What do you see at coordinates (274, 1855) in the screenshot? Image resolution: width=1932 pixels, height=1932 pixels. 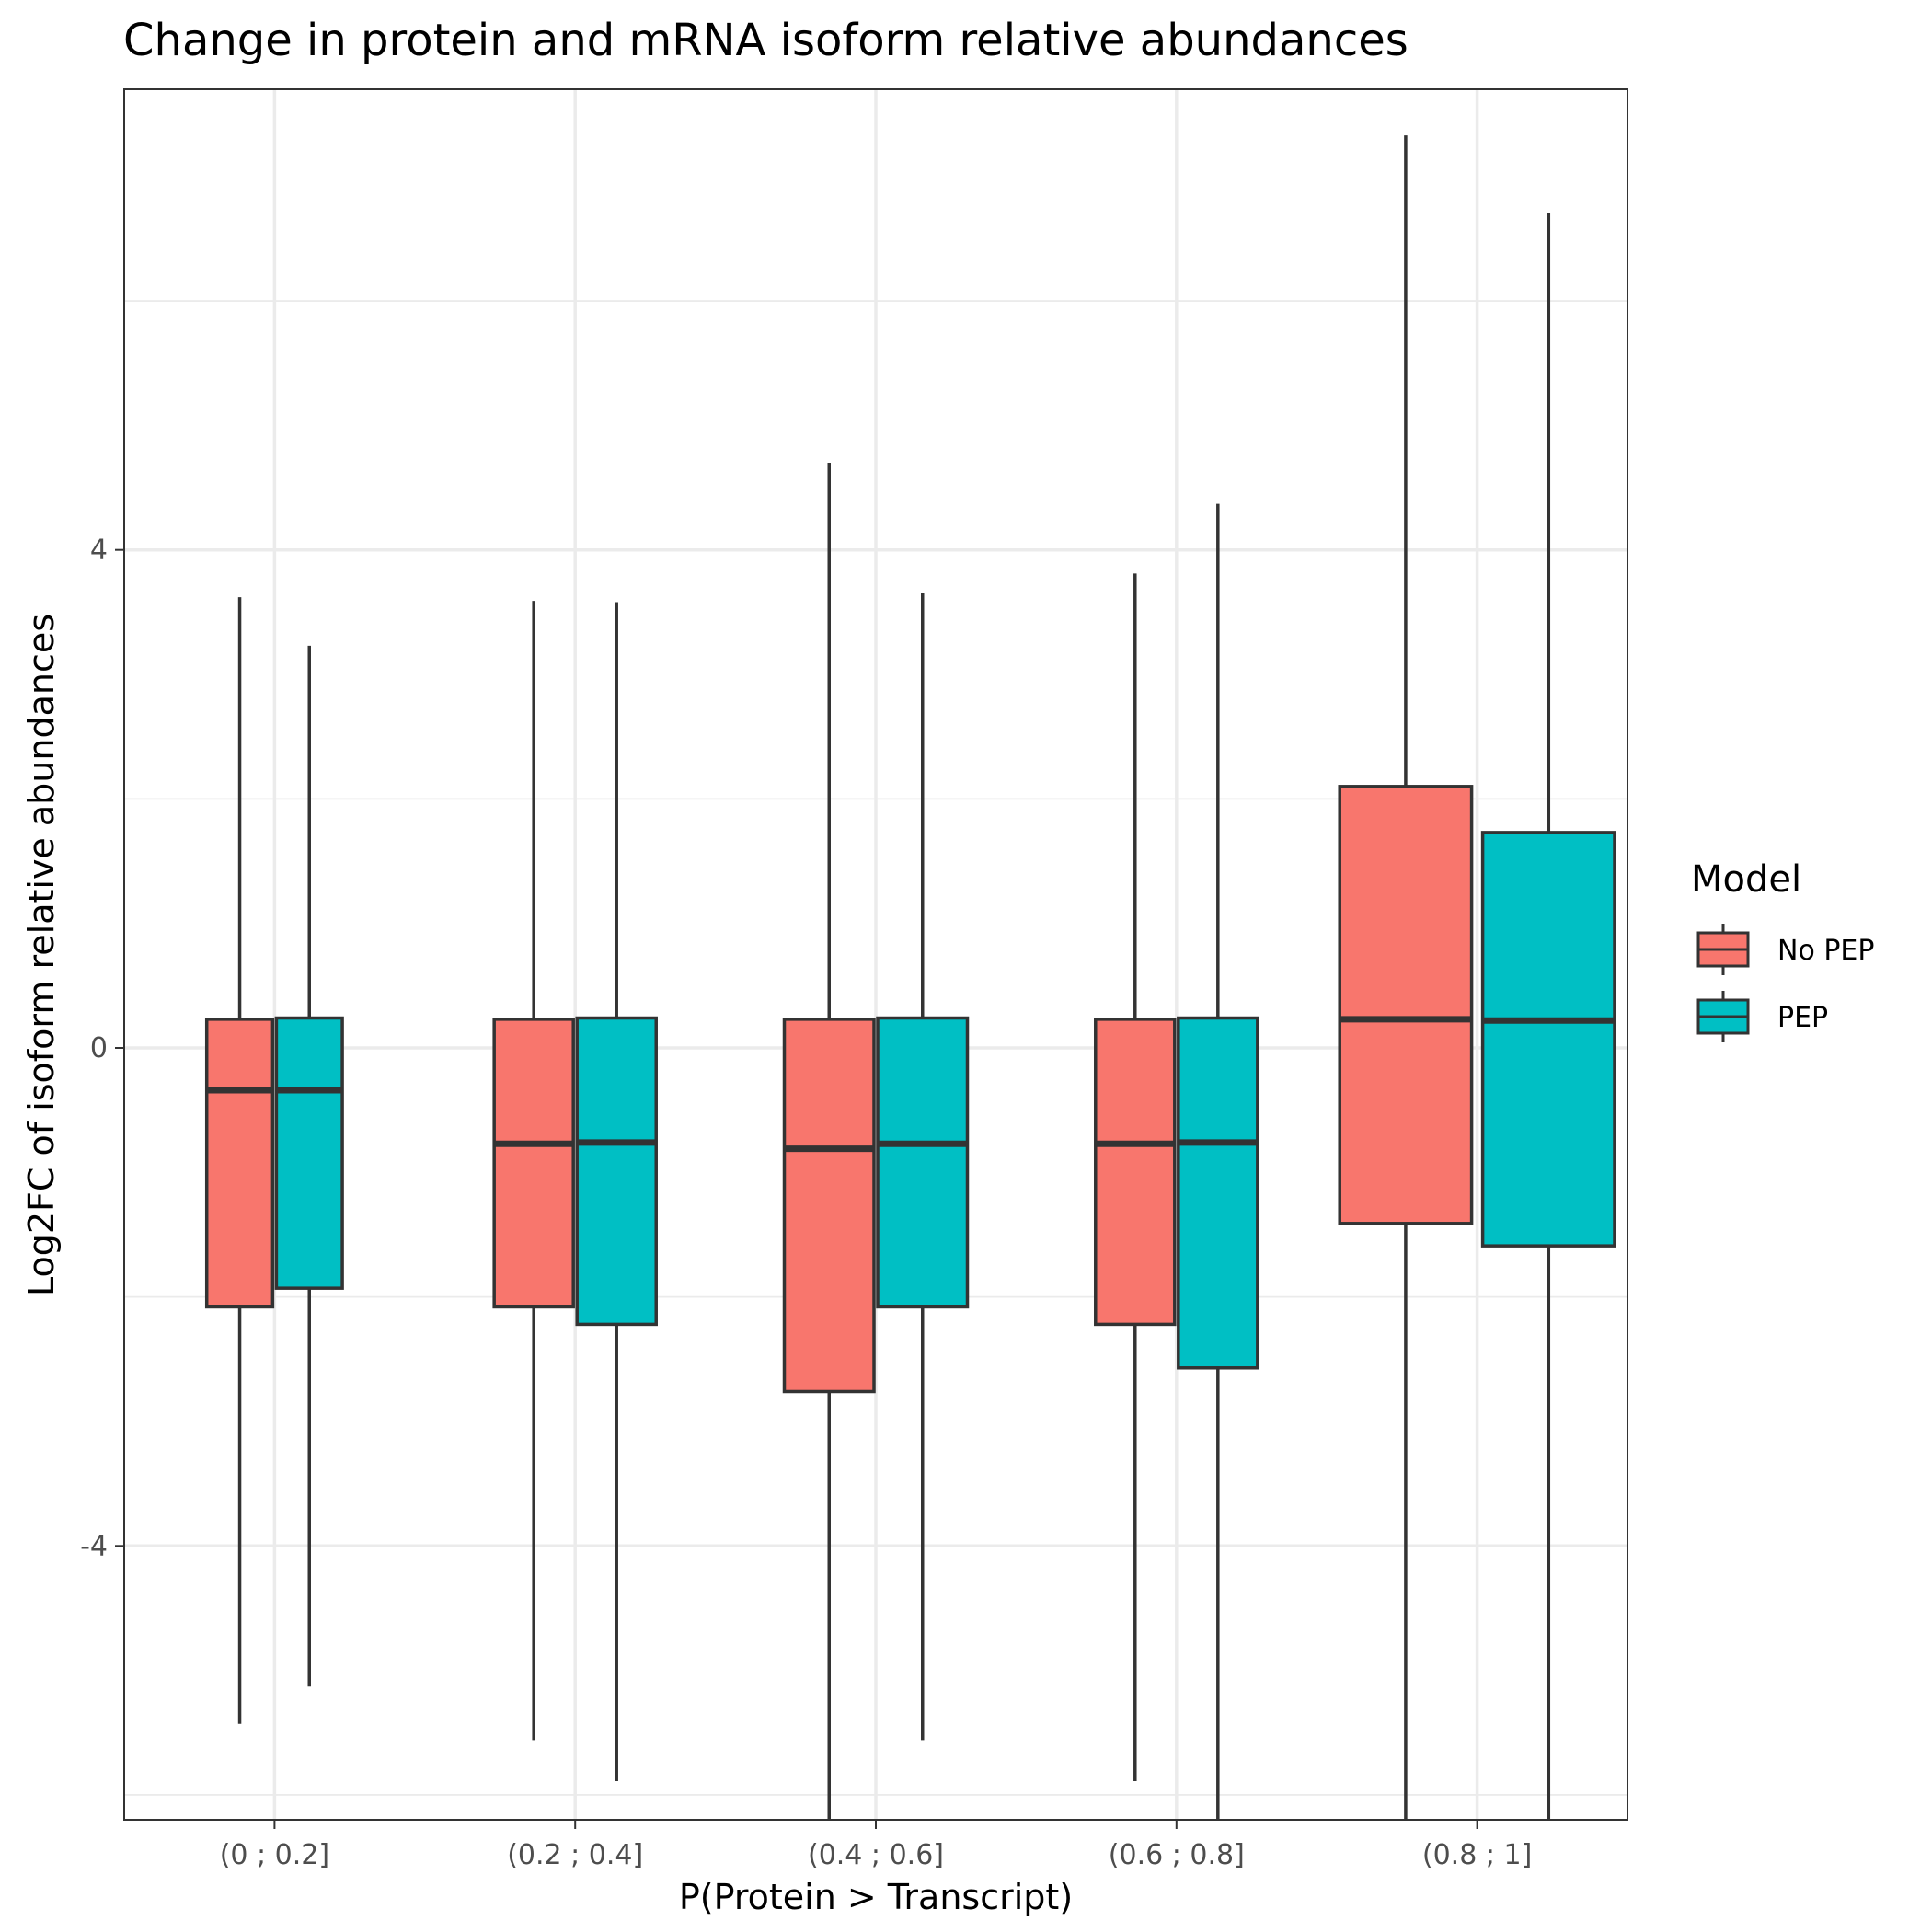 I see `x-tick-label: (0 ; 0.2]` at bounding box center [274, 1855].